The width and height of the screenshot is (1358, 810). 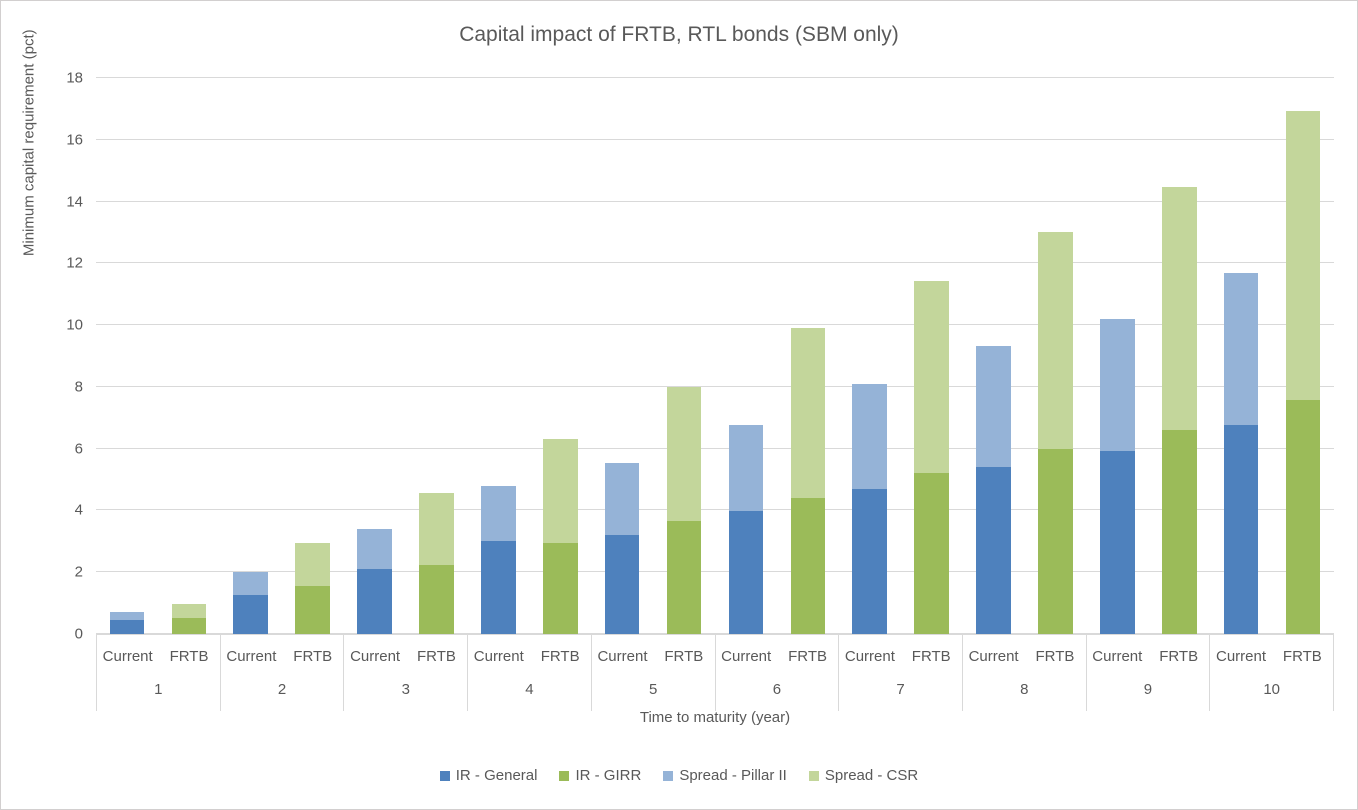 What do you see at coordinates (653, 656) in the screenshot?
I see `x-category-bar-labels-year-5: Current FRTB` at bounding box center [653, 656].